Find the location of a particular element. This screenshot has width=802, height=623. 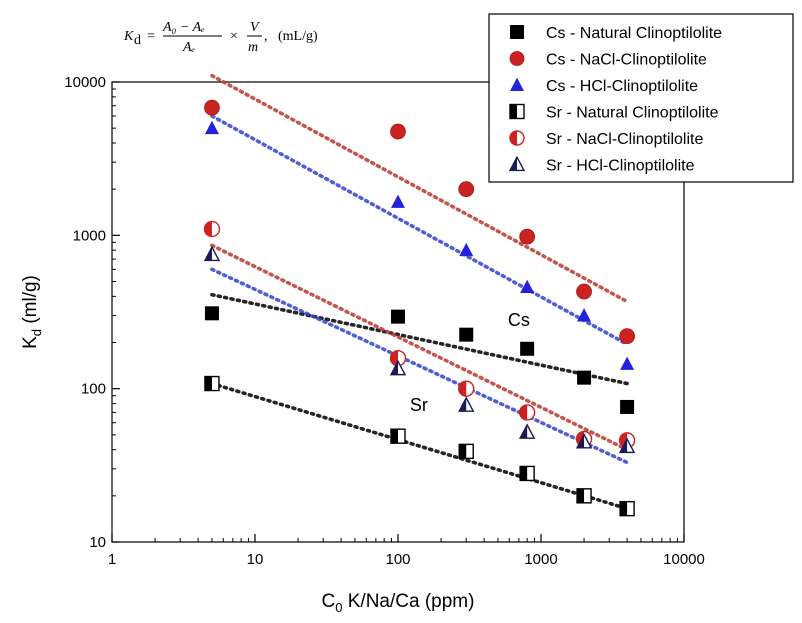

x-tick-label: 10 is located at coordinates (255, 559).